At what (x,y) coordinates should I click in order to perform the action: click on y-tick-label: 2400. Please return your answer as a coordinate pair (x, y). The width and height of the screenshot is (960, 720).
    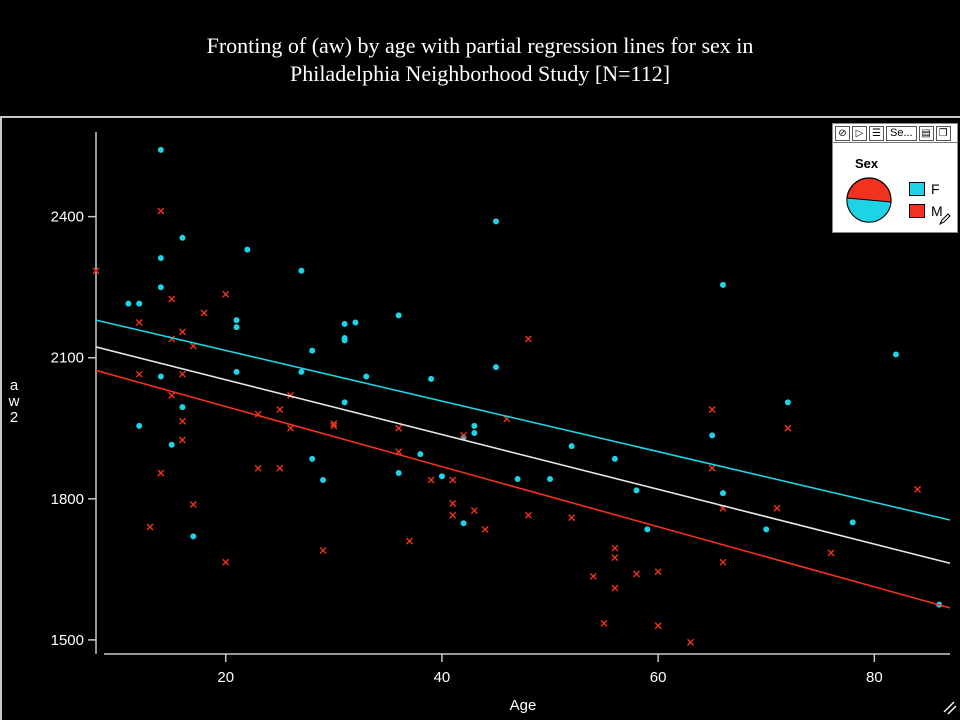
    Looking at the image, I should click on (67, 217).